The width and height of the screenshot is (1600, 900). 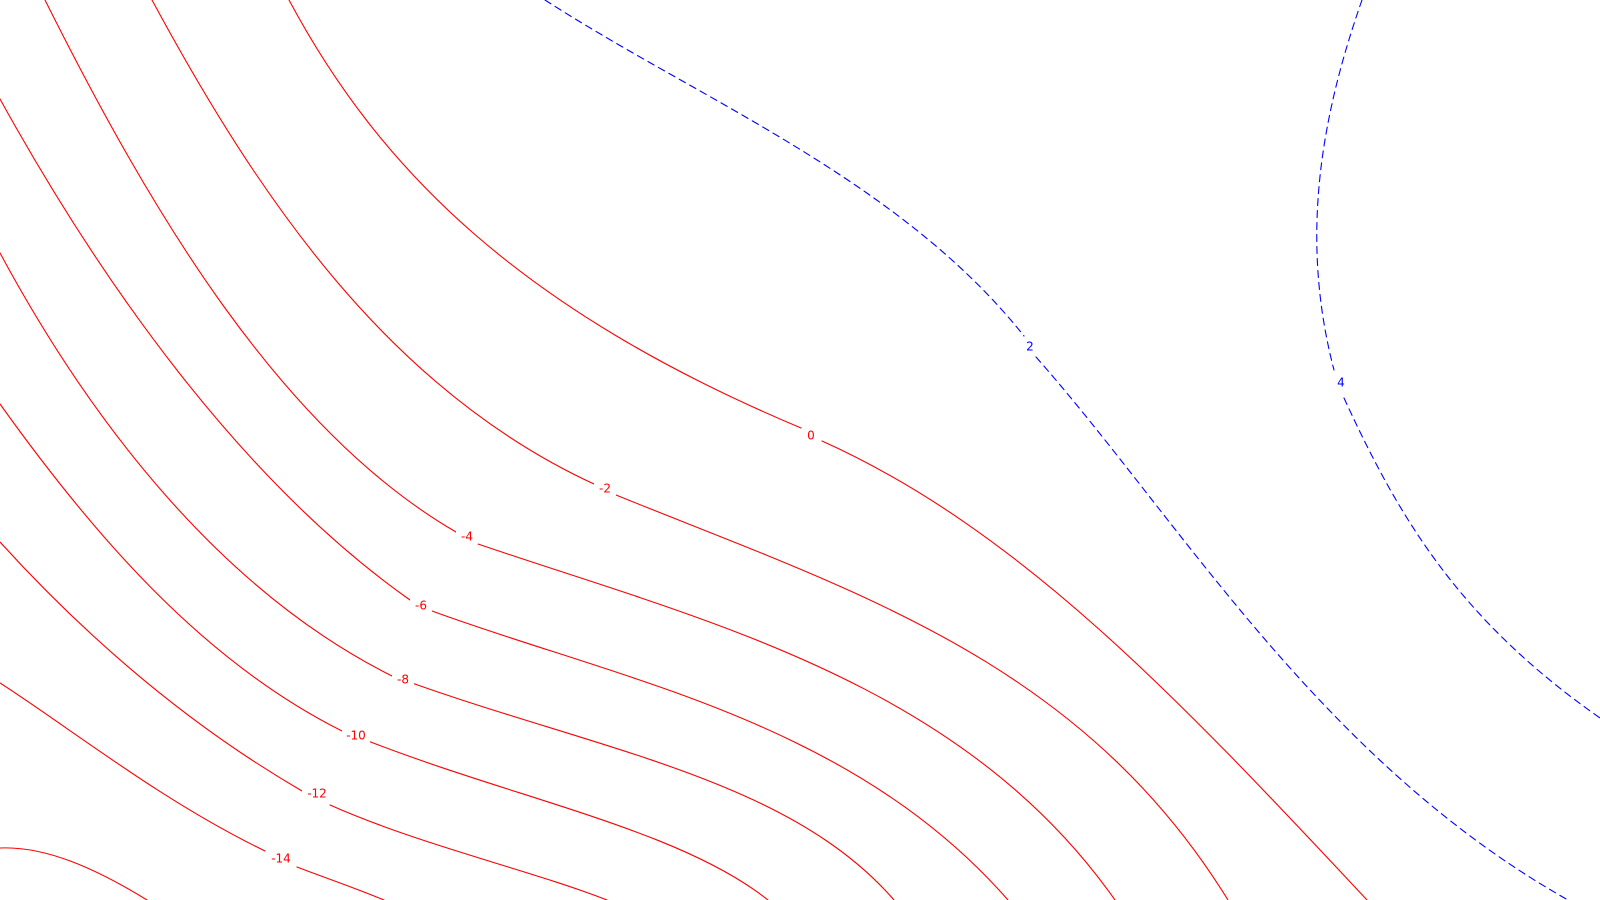 What do you see at coordinates (403, 680) in the screenshot?
I see `contour-label-minus-8: -8` at bounding box center [403, 680].